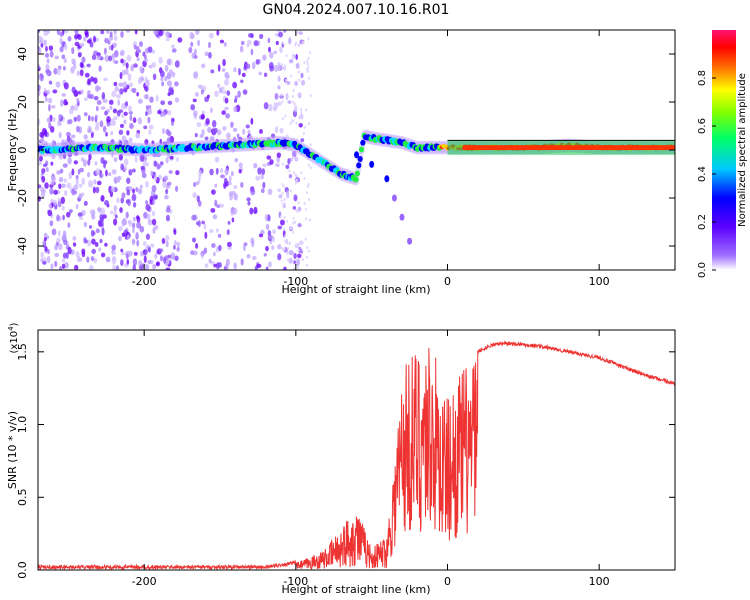  What do you see at coordinates (14, 324) in the screenshot?
I see `snr-y-multiplier-close: )` at bounding box center [14, 324].